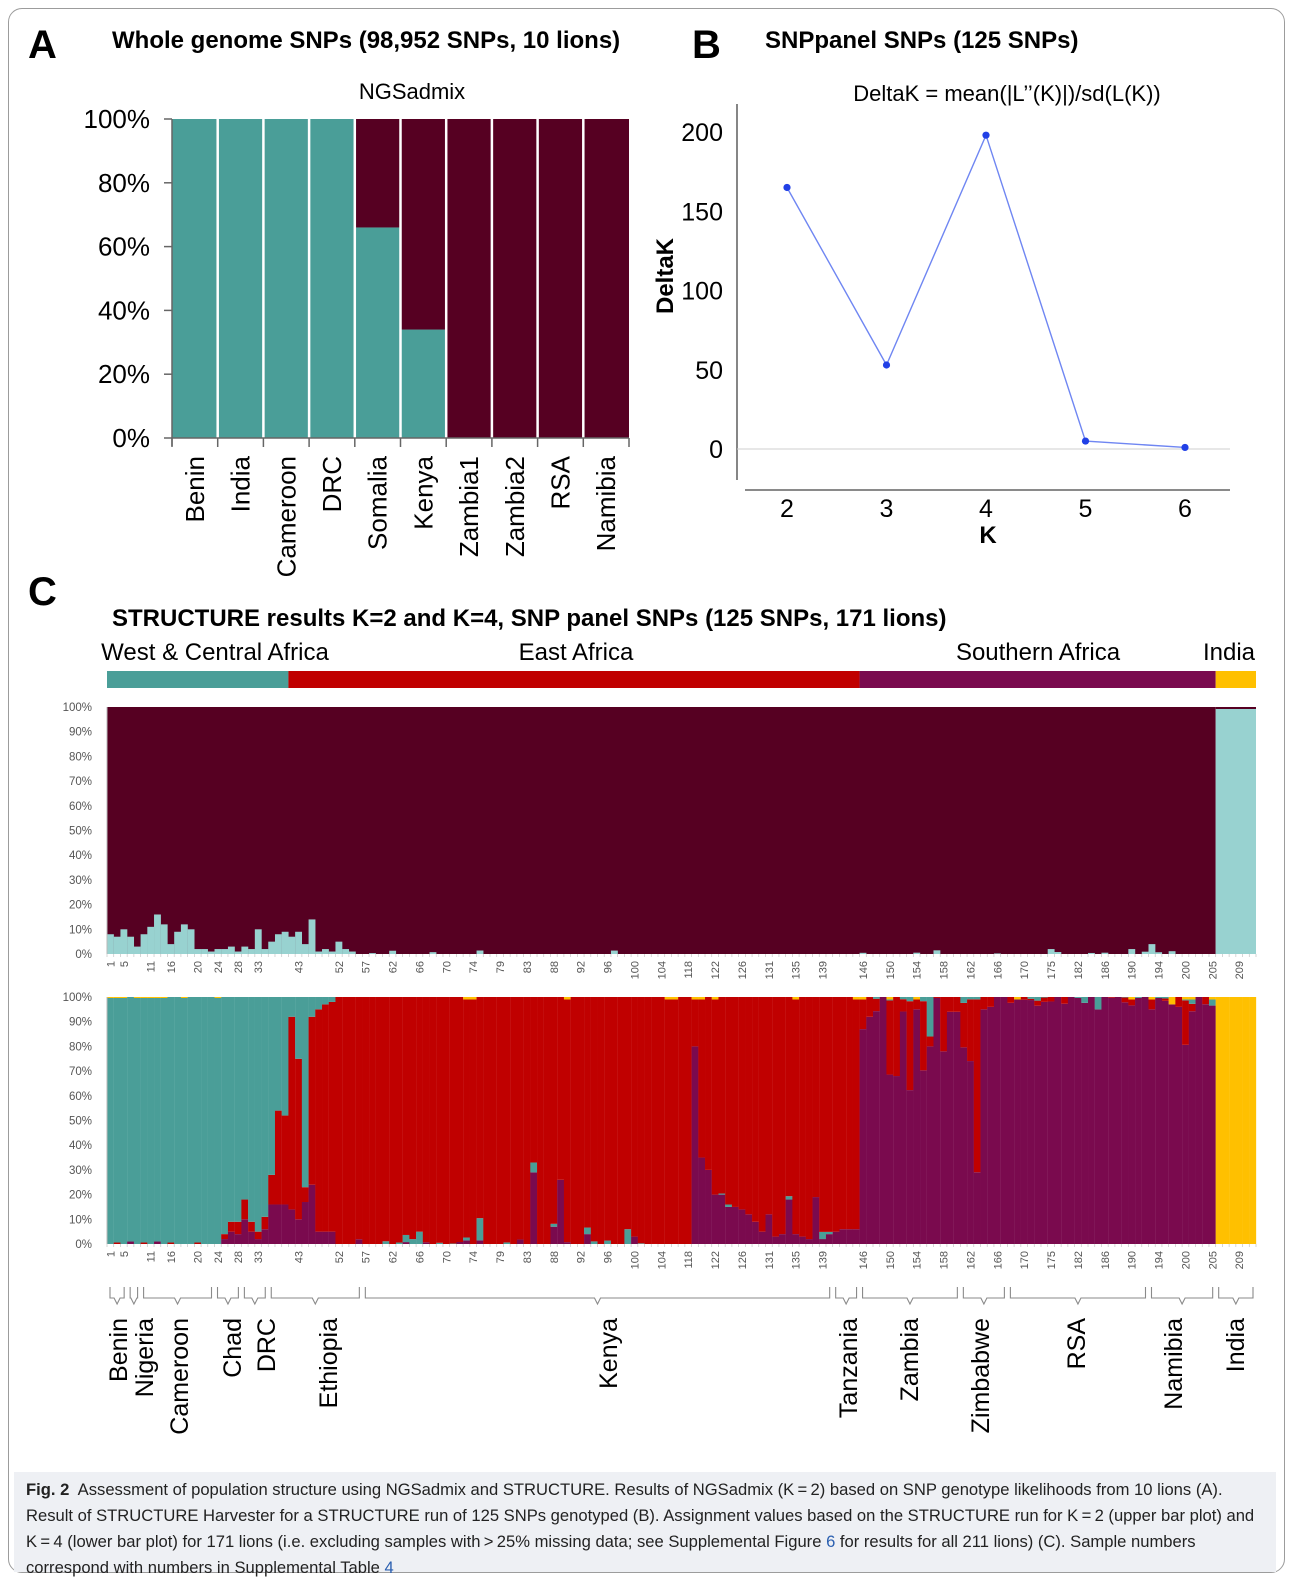  I want to click on y-tick-label: 100, so click(702, 292).